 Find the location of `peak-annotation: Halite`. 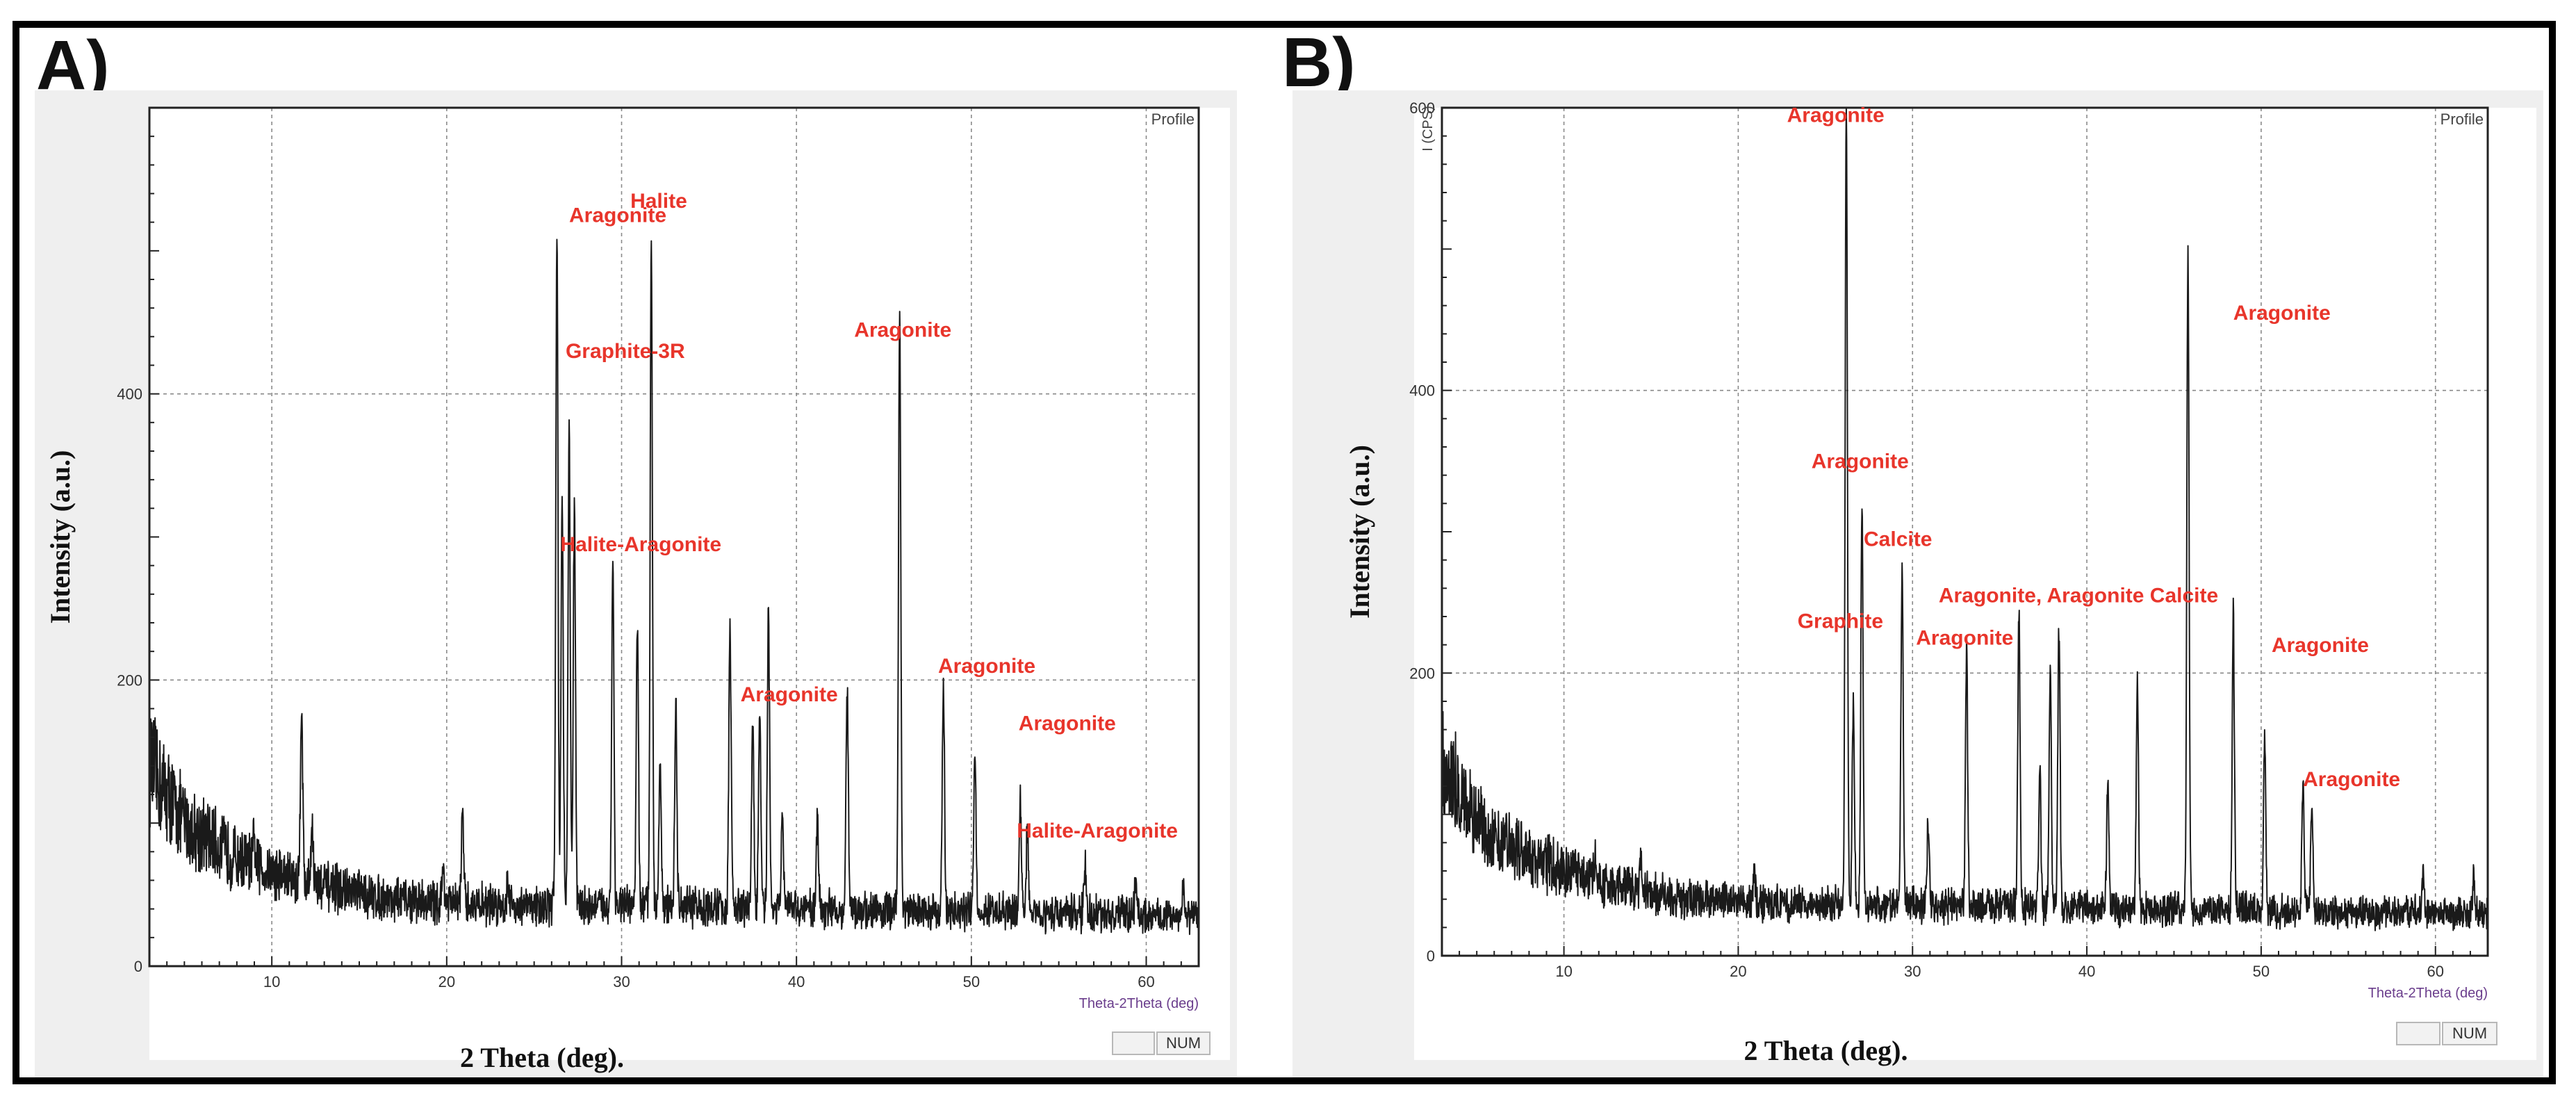

peak-annotation: Halite is located at coordinates (658, 201).